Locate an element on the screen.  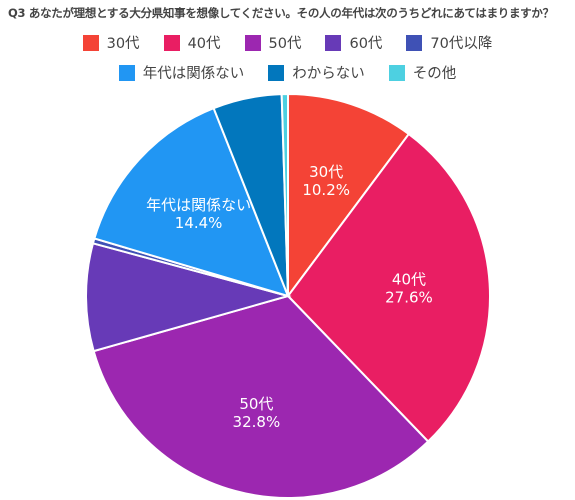
legend-row-2: 年代は関係ない わからない その他 is located at coordinates (287, 72).